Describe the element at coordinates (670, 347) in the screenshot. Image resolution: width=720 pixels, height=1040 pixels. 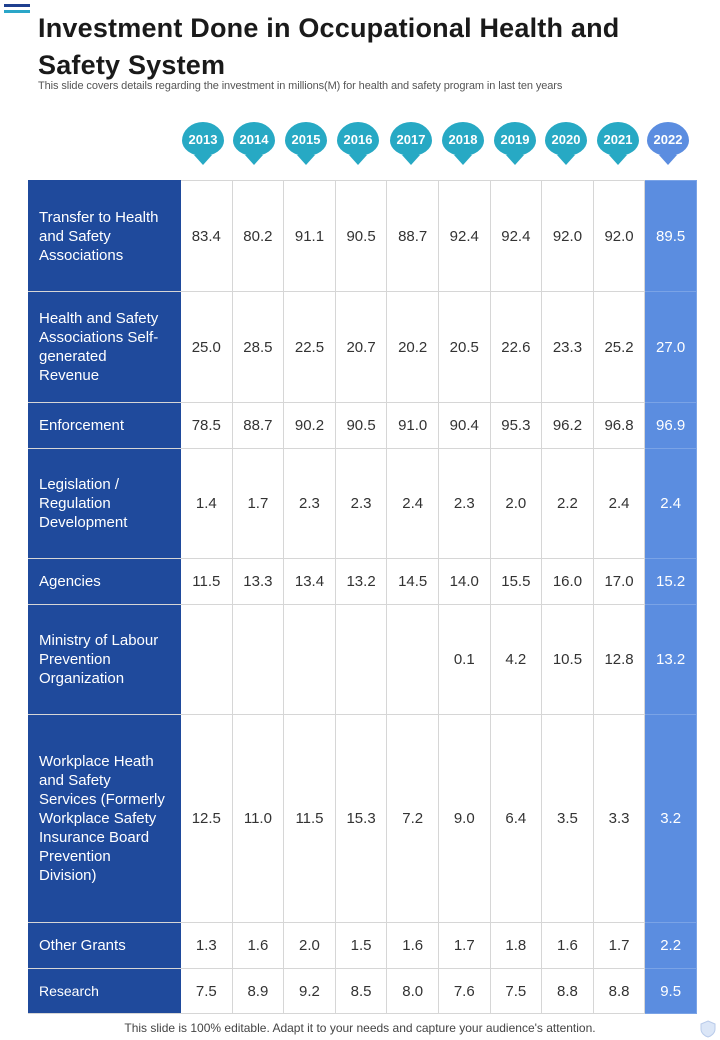
I see `value-cell: 27.0` at that location.